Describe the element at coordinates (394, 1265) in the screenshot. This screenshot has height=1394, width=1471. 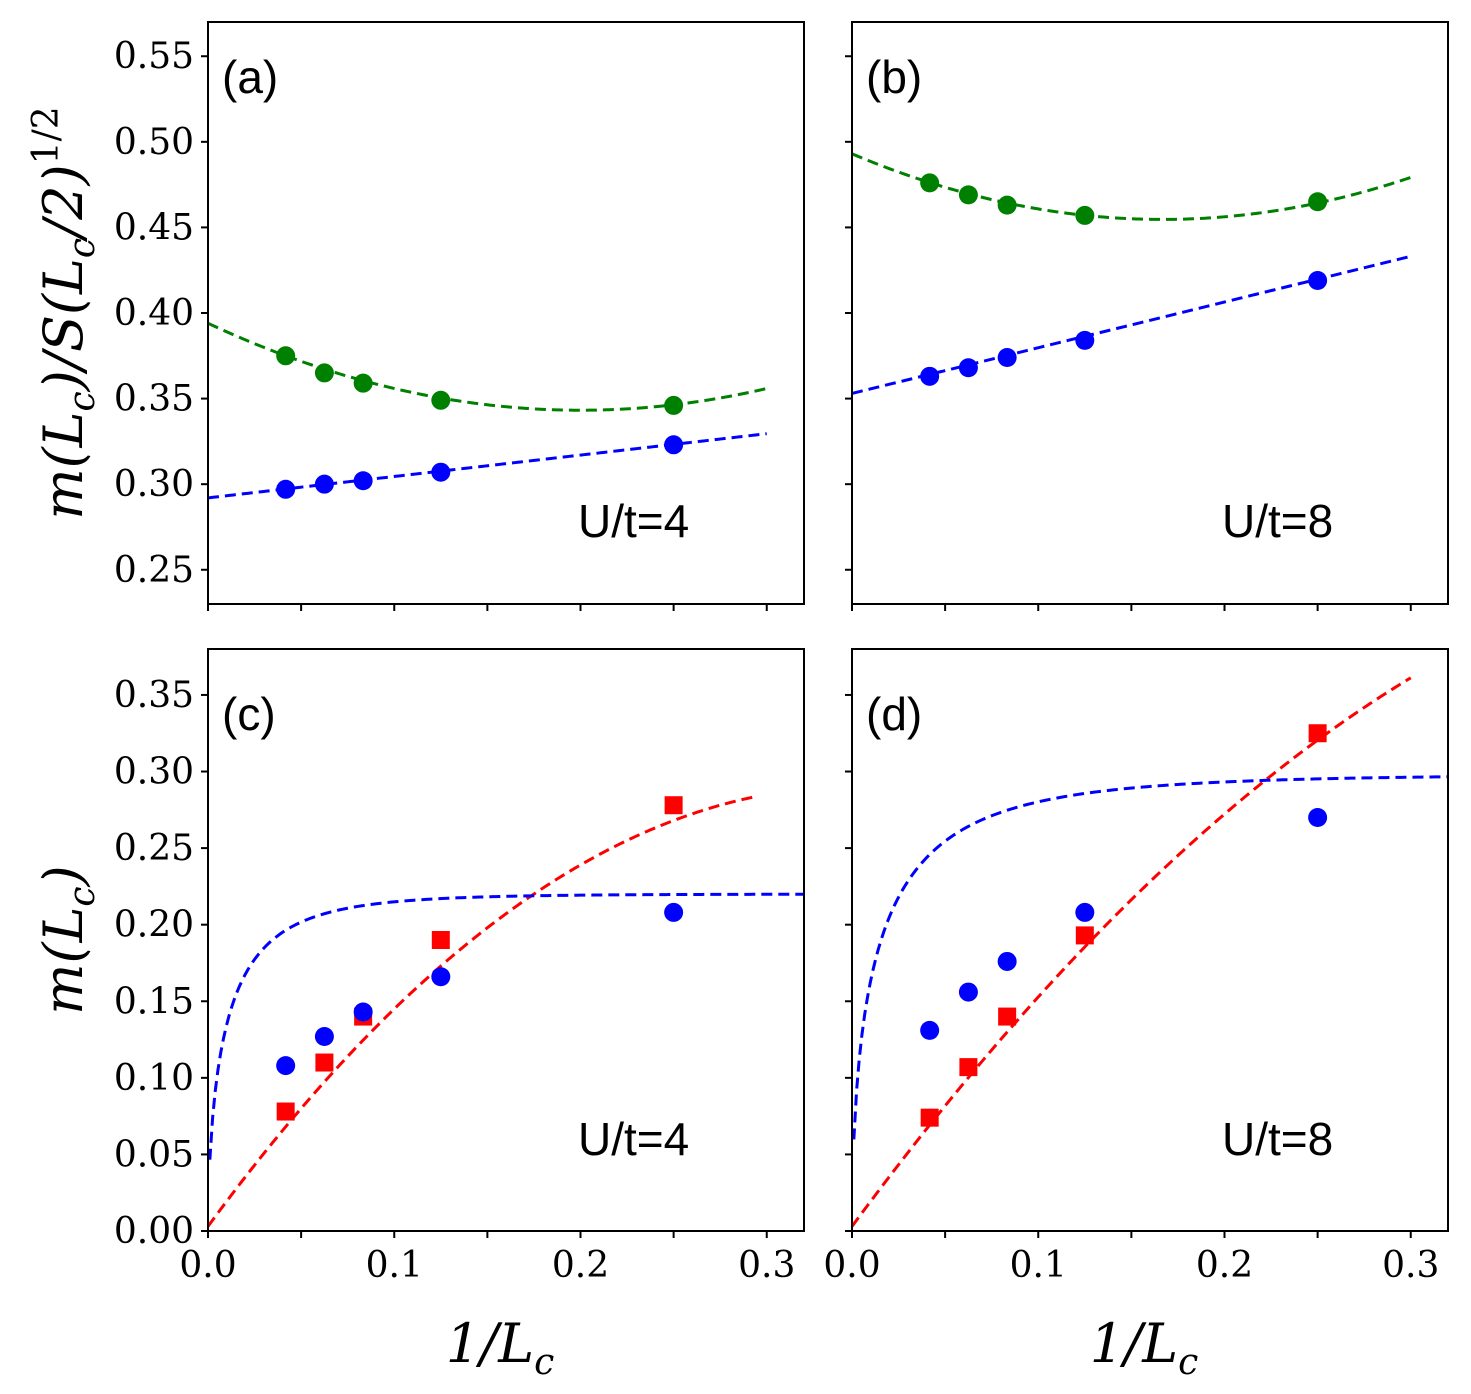
I see `panel-c-xtick-label: 0.1` at that location.